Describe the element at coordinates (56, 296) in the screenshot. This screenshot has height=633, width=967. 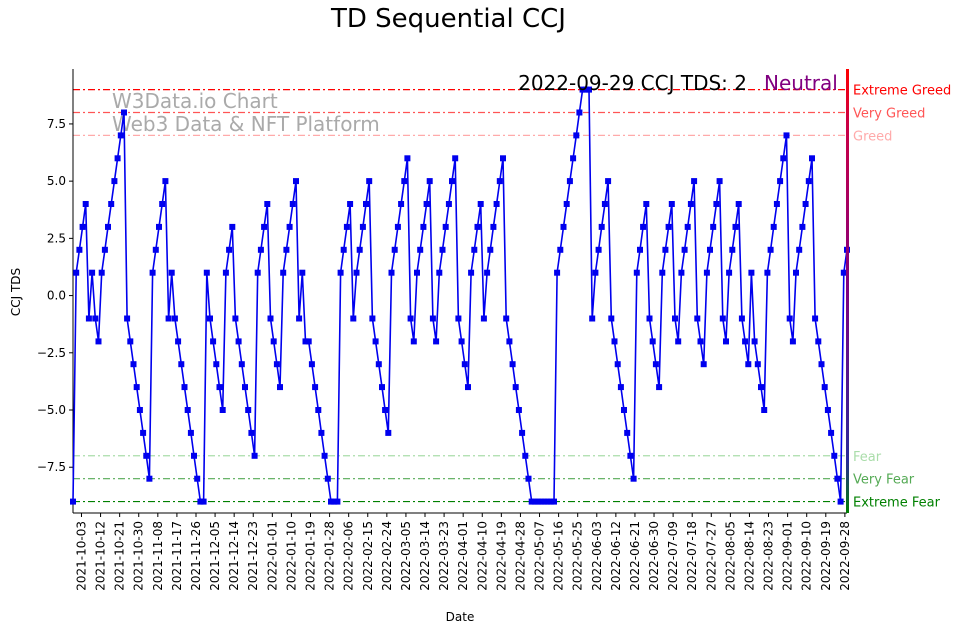
I see `y-tick-label: 0.0` at that location.